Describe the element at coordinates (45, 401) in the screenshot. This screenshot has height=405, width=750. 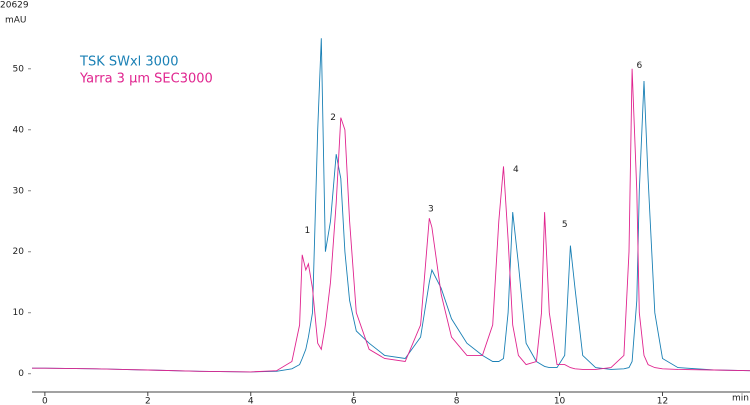
I see `x-tick-label: 0` at that location.